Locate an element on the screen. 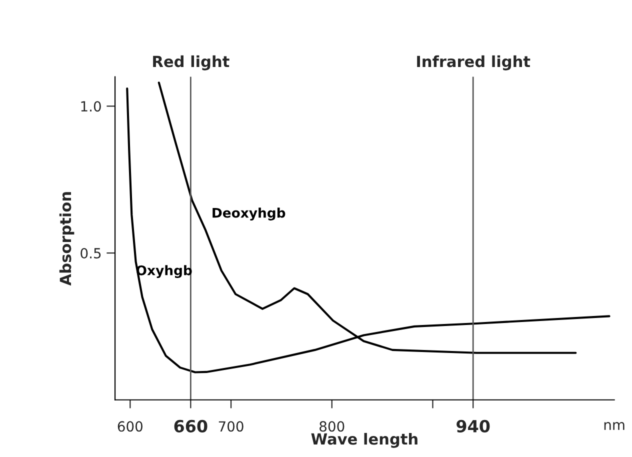 The height and width of the screenshot is (457, 632). x-tick-label: 600 is located at coordinates (130, 426).